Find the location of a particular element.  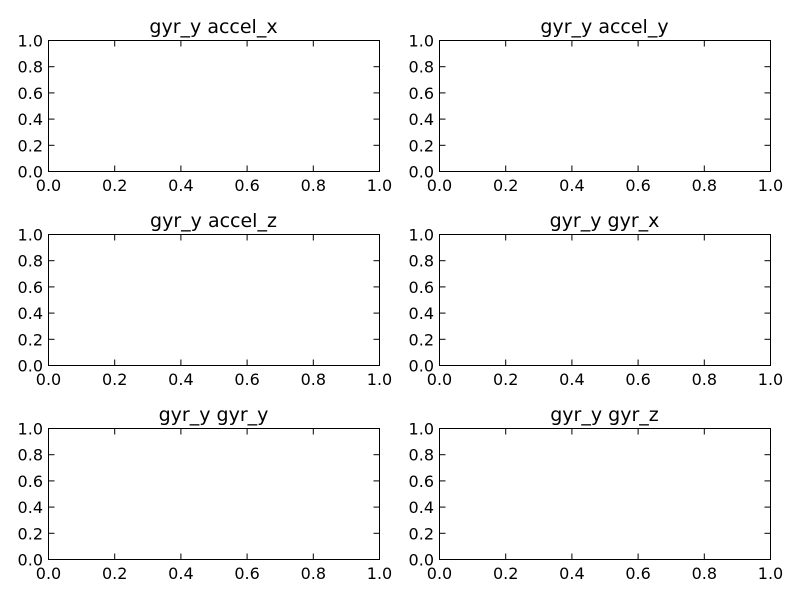

subplot-title: gyr_y accel_z is located at coordinates (213, 221).